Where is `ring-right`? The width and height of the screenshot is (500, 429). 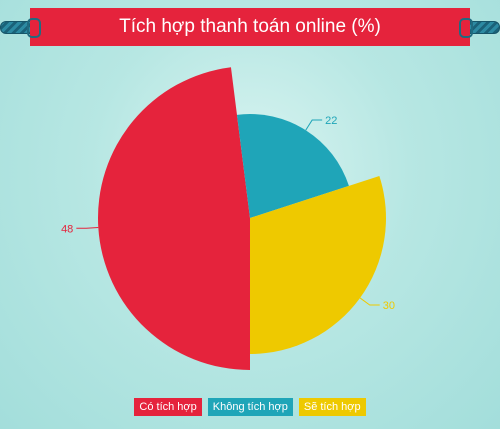 ring-right is located at coordinates (466, 28).